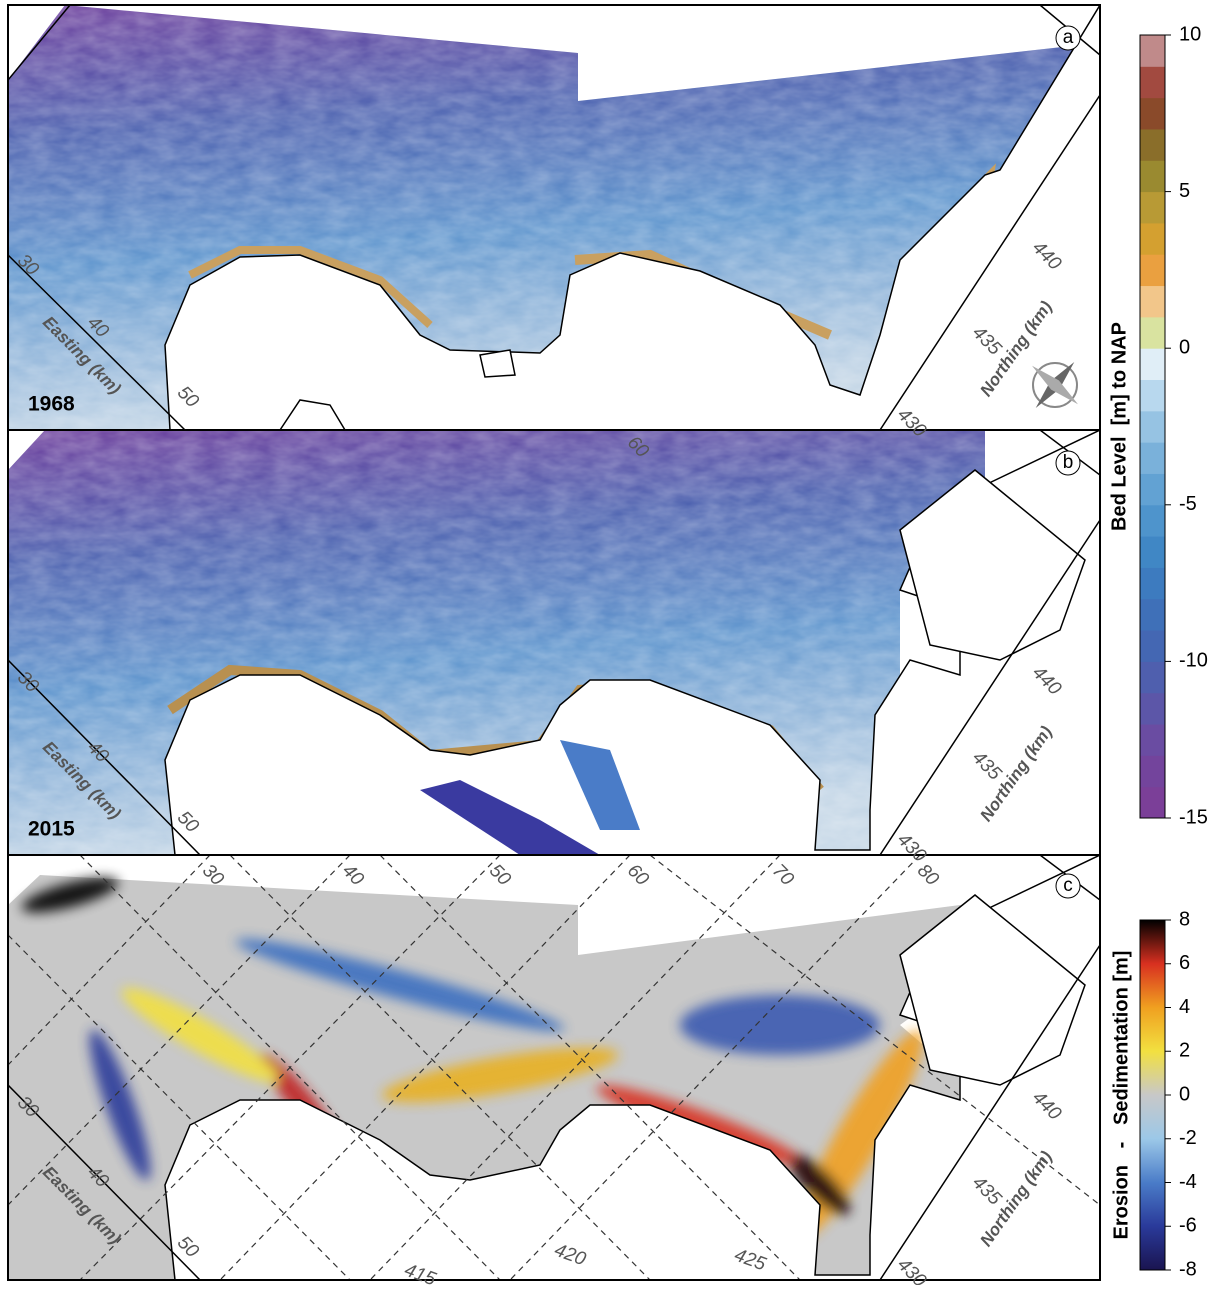 The height and width of the screenshot is (1290, 1220). Describe the element at coordinates (1188, 504) in the screenshot. I see `colorbar-tick-label: -5` at that location.